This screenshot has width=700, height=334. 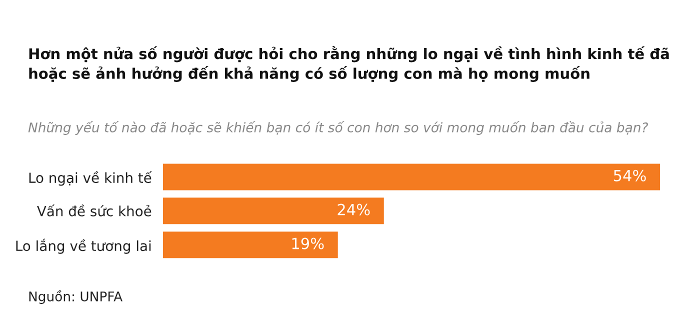 I want to click on y-tick-label: Lo lắng về tương lai, so click(x=83, y=246).